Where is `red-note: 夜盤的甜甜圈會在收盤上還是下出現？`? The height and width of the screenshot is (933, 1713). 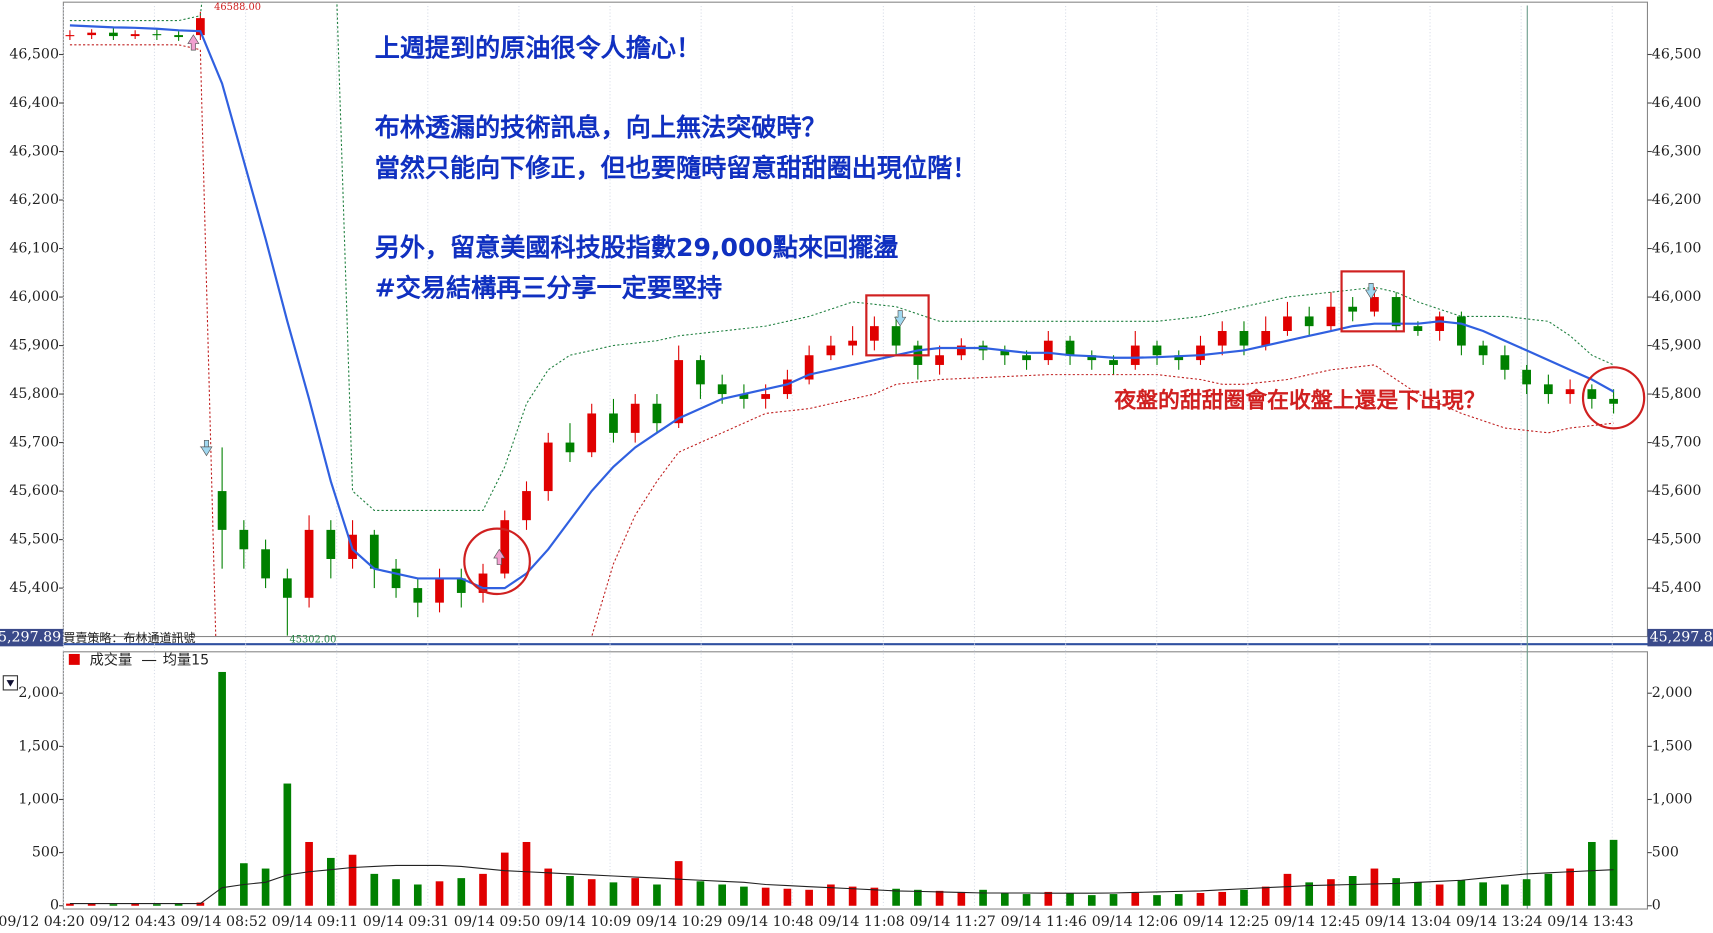 red-note: 夜盤的甜甜圈會在收盤上還是下出現？ is located at coordinates (1299, 401).